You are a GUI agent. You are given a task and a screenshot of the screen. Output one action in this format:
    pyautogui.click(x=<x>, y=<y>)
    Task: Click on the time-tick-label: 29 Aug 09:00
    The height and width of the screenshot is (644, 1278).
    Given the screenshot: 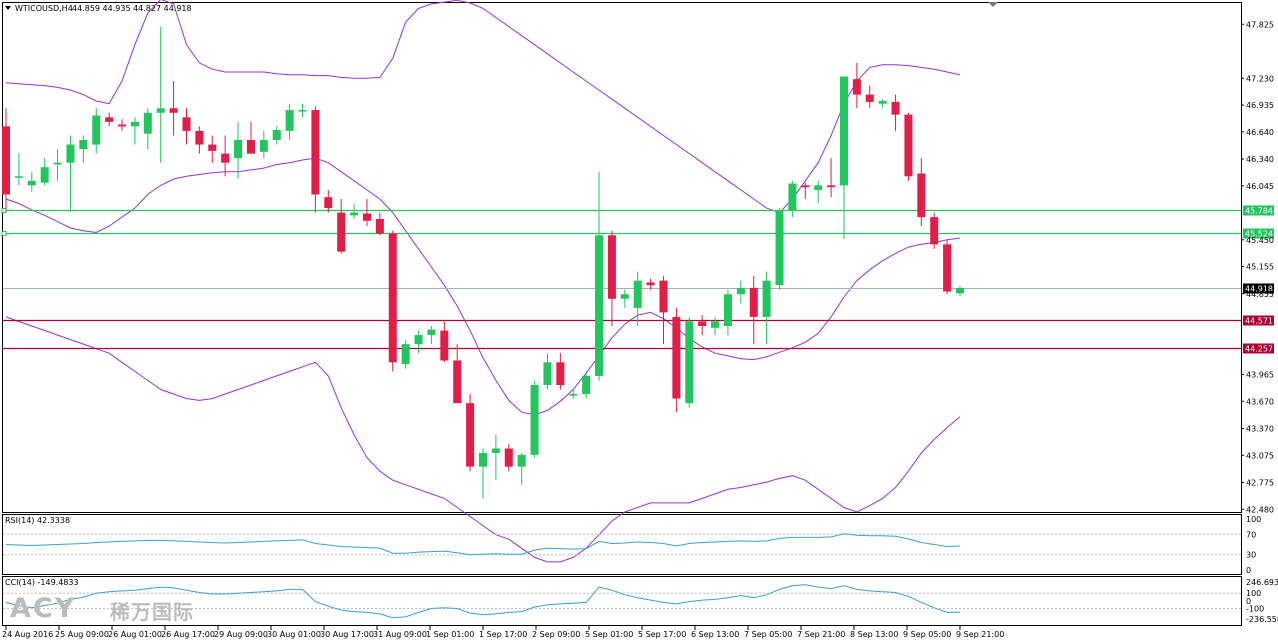 What is the action you would take?
    pyautogui.click(x=241, y=634)
    